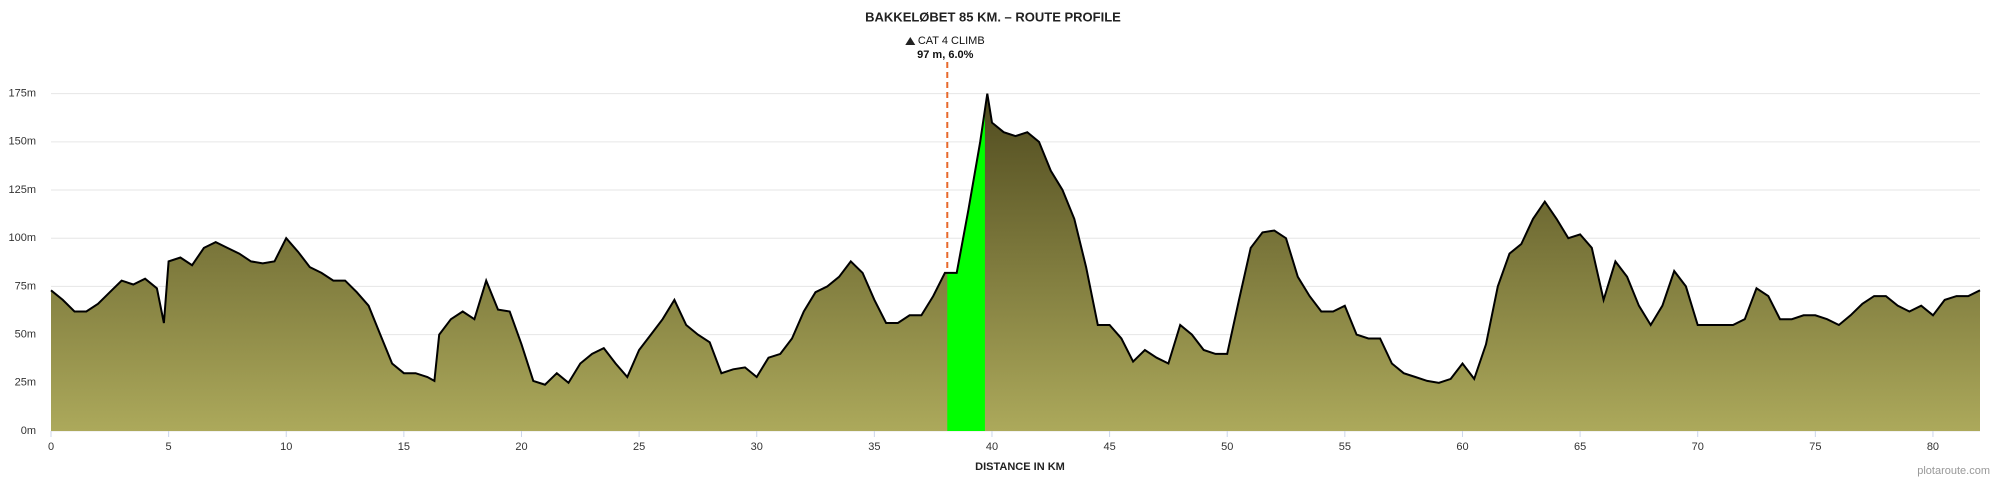 The width and height of the screenshot is (2000, 485). What do you see at coordinates (25, 335) in the screenshot?
I see `y-tick-label: 50m` at bounding box center [25, 335].